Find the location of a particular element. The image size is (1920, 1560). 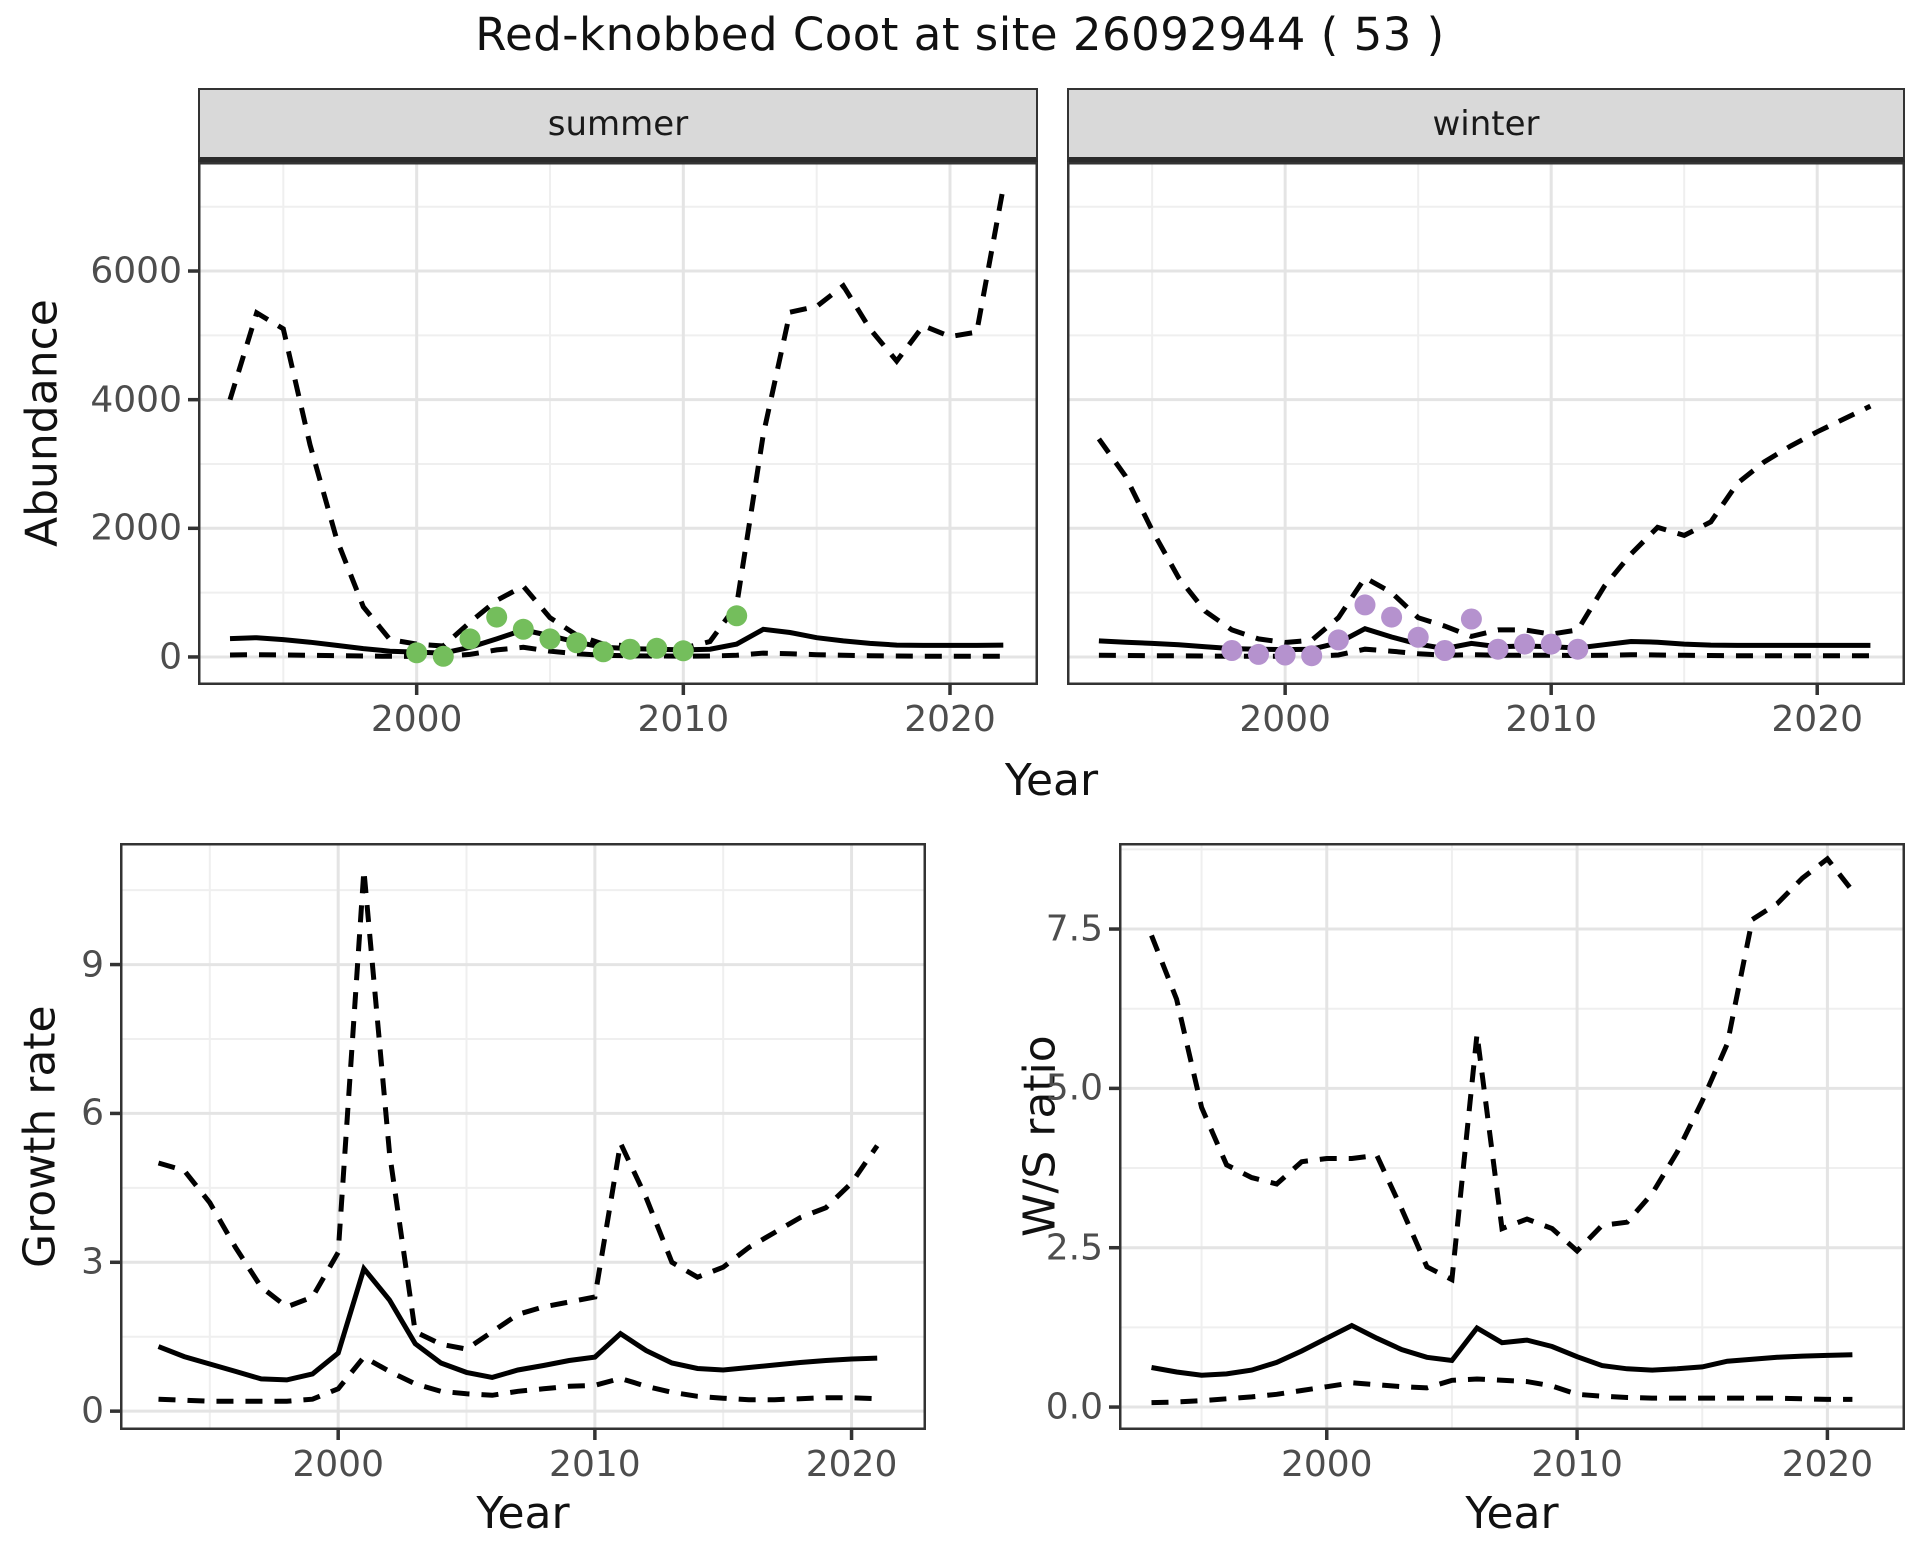

facet-strip-winter: winter is located at coordinates (1486, 125).